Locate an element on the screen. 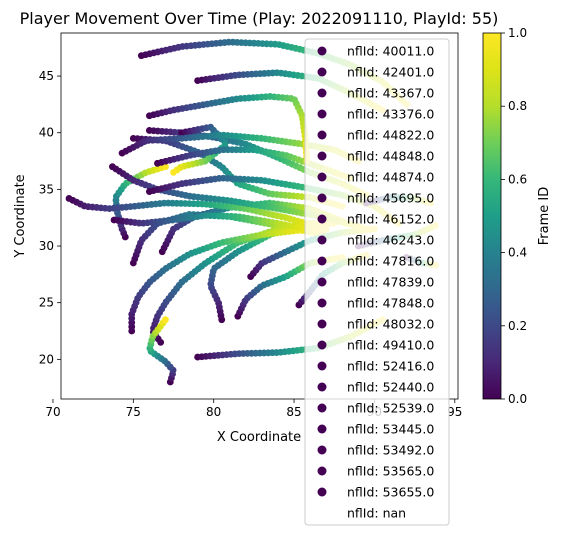 The width and height of the screenshot is (561, 535). legend-label: nflId: 53655.0 is located at coordinates (390, 492).